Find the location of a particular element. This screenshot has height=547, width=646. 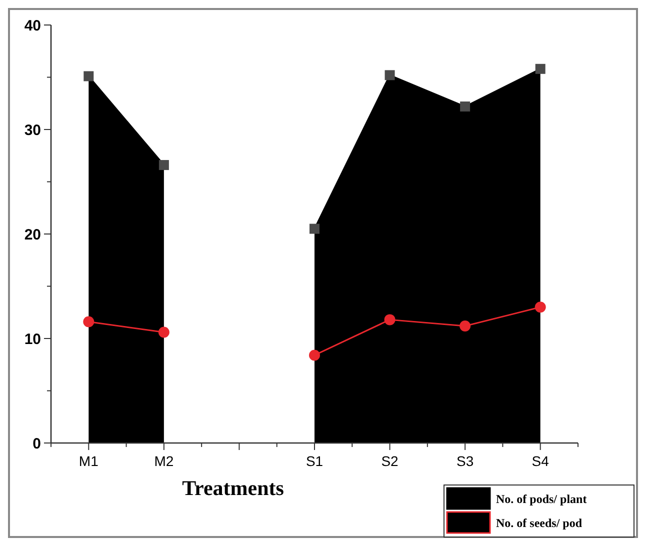

legend-label: No. of pods/ plant is located at coordinates (541, 499).